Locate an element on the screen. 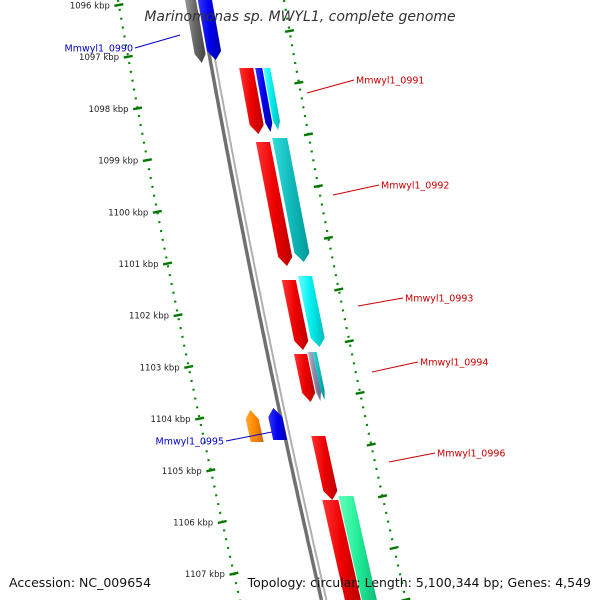 Image resolution: width=600 pixels, height=604 pixels. tick-label: 1096 kbp is located at coordinates (90, 7).